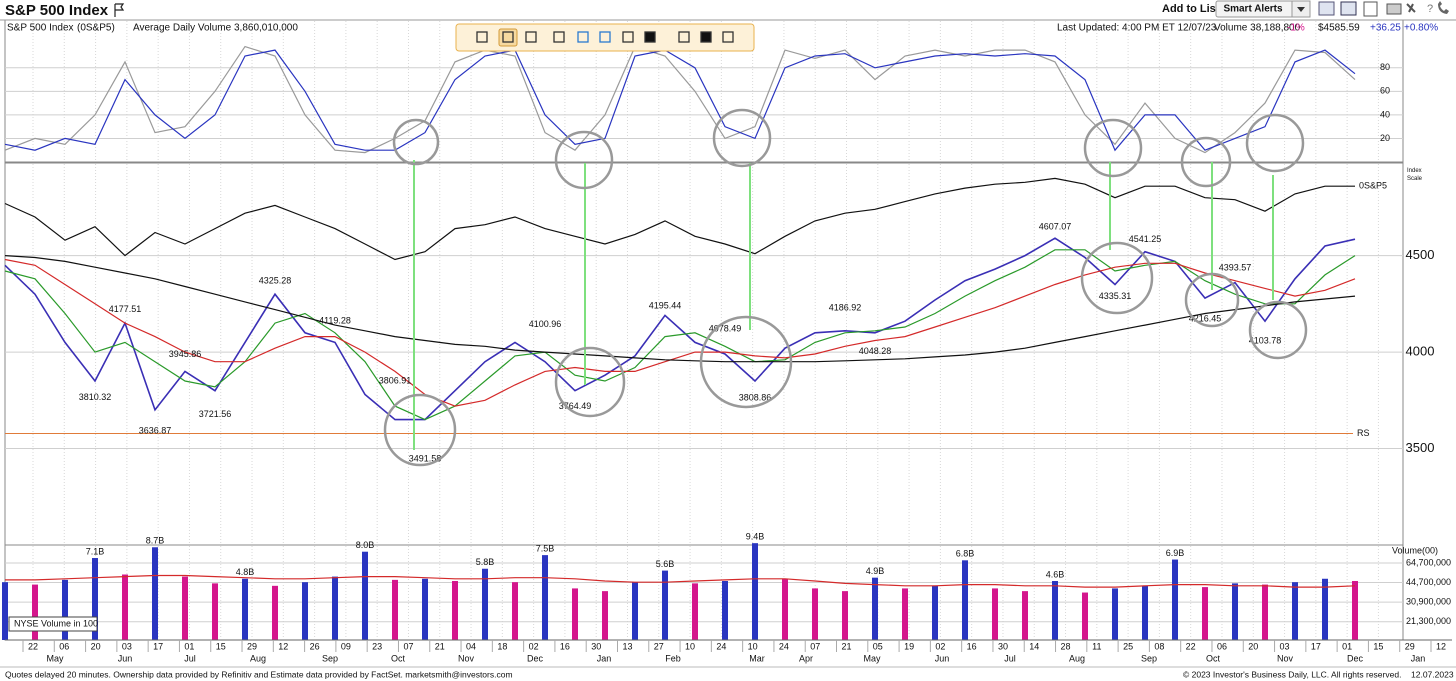 The image size is (1456, 681). I want to click on series-name: 0S&P5, so click(1373, 186).